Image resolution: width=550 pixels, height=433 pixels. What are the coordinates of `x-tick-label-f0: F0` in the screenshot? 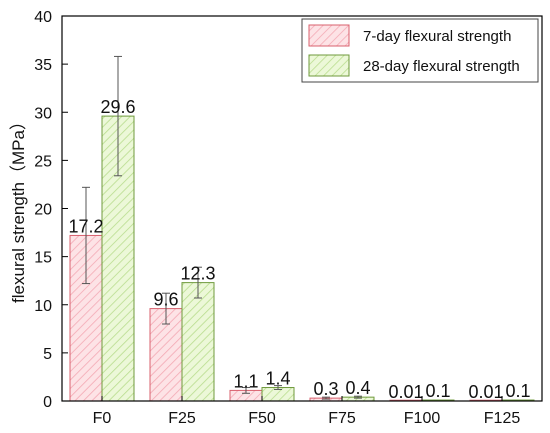 It's located at (102, 418).